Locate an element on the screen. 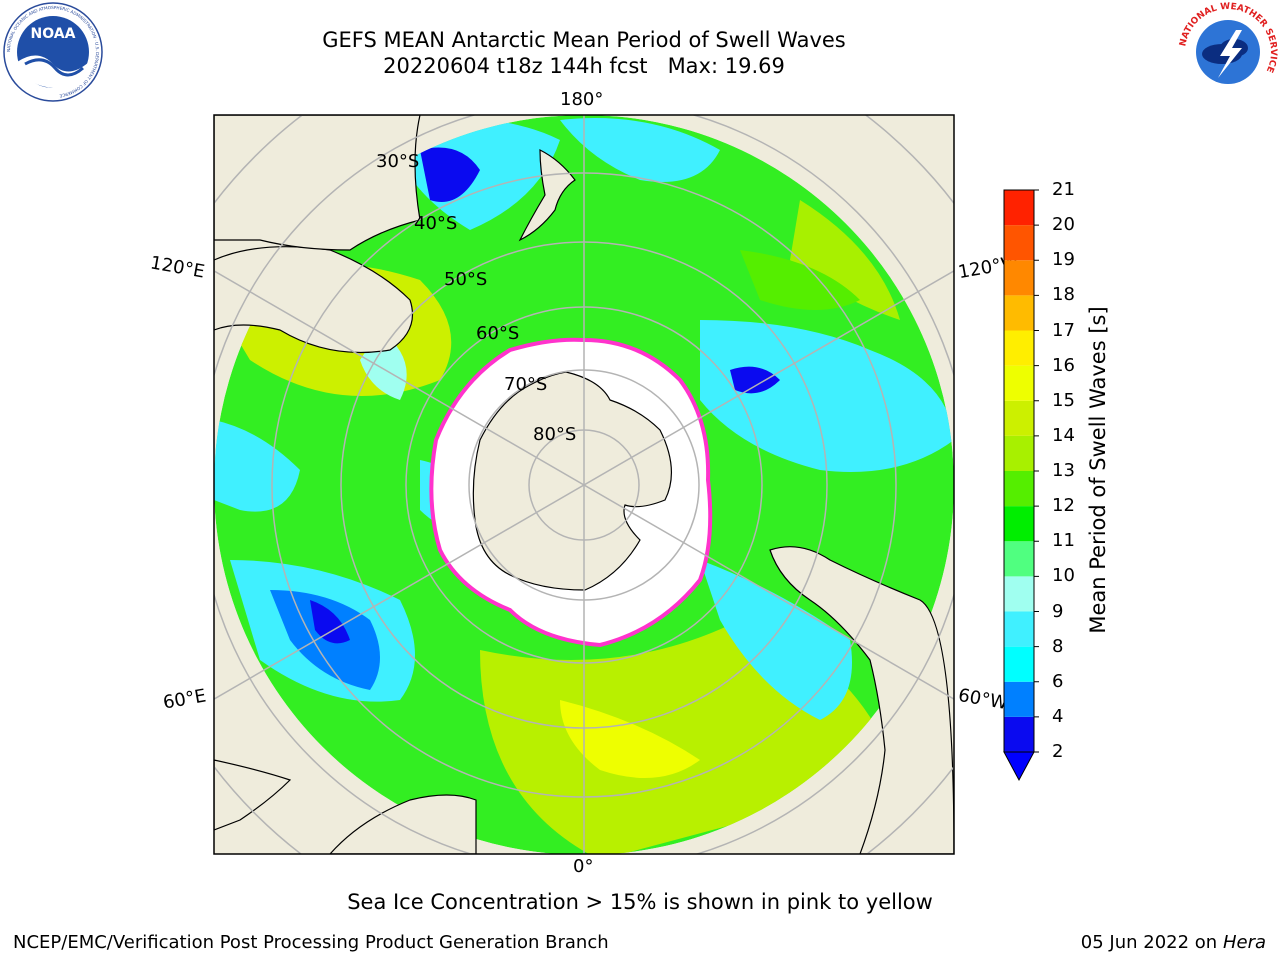  date-text: 05 Jun 2022 on Hera is located at coordinates (1173, 942).